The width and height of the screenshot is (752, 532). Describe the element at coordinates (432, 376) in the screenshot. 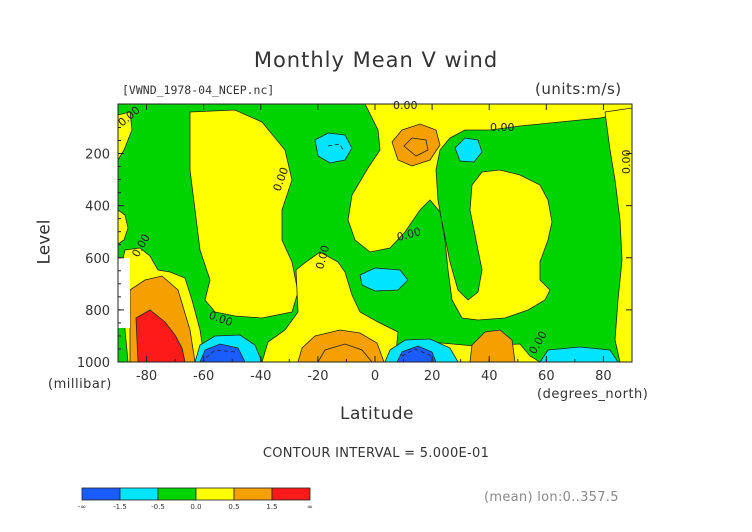

I see `x-tick-label: 20` at that location.